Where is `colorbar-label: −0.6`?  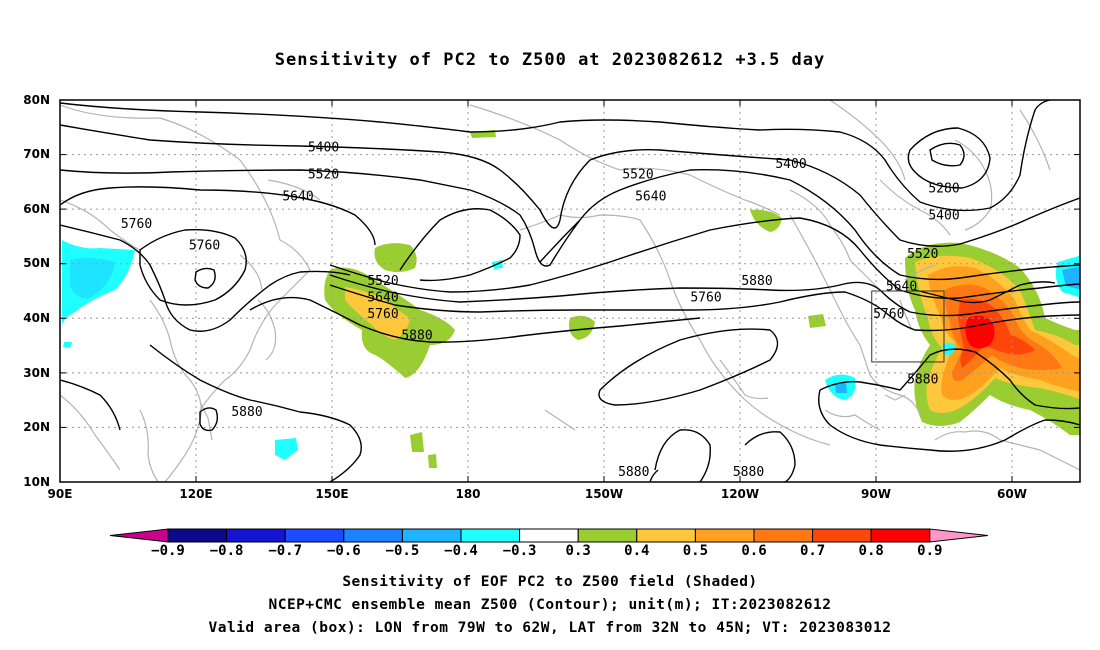
colorbar-label: −0.6 is located at coordinates (343, 551).